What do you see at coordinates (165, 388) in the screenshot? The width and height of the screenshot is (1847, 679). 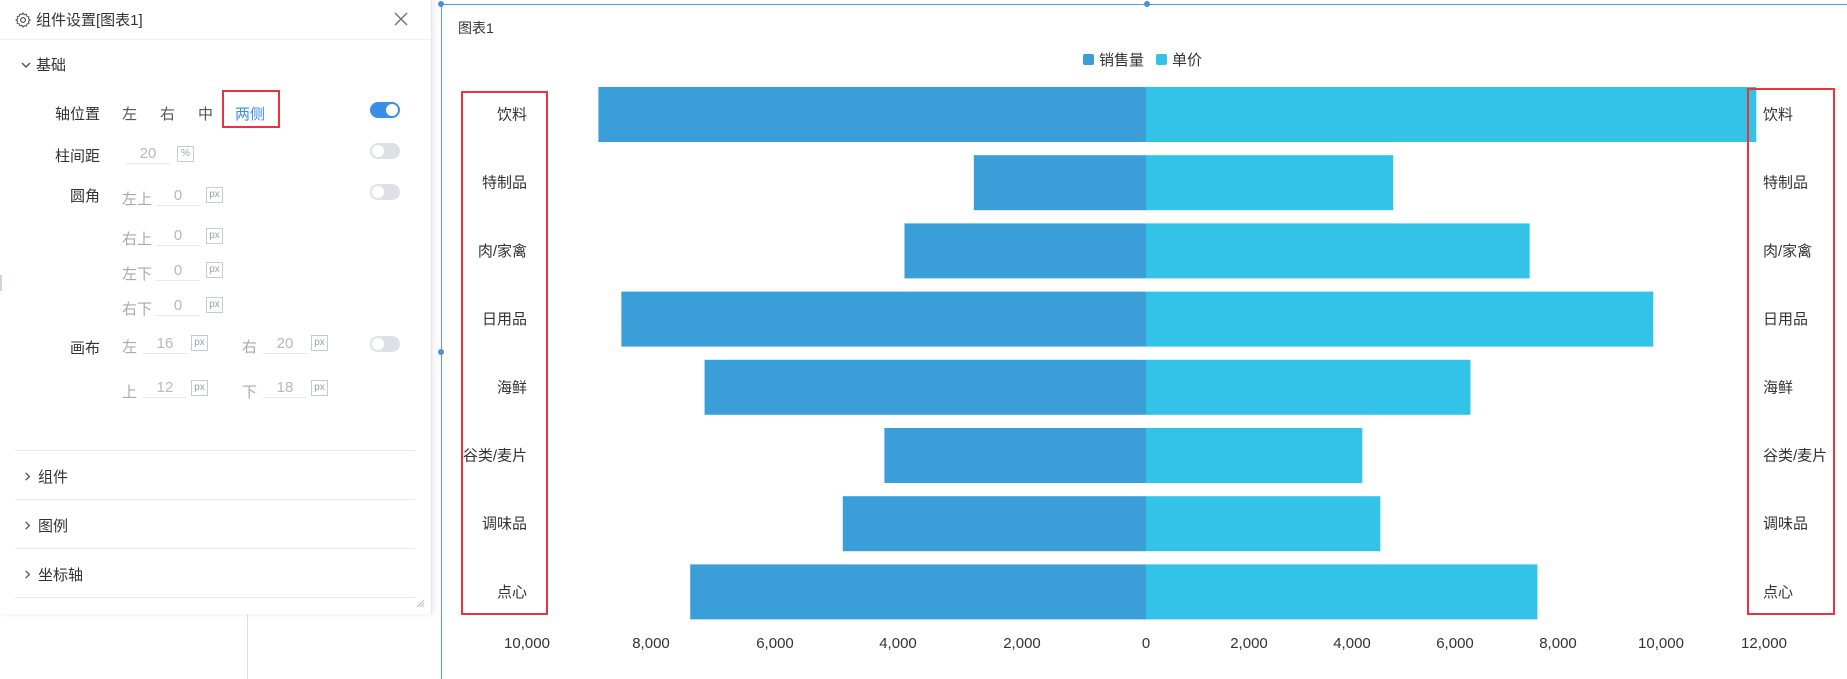 I see `canvas-top-input` at bounding box center [165, 388].